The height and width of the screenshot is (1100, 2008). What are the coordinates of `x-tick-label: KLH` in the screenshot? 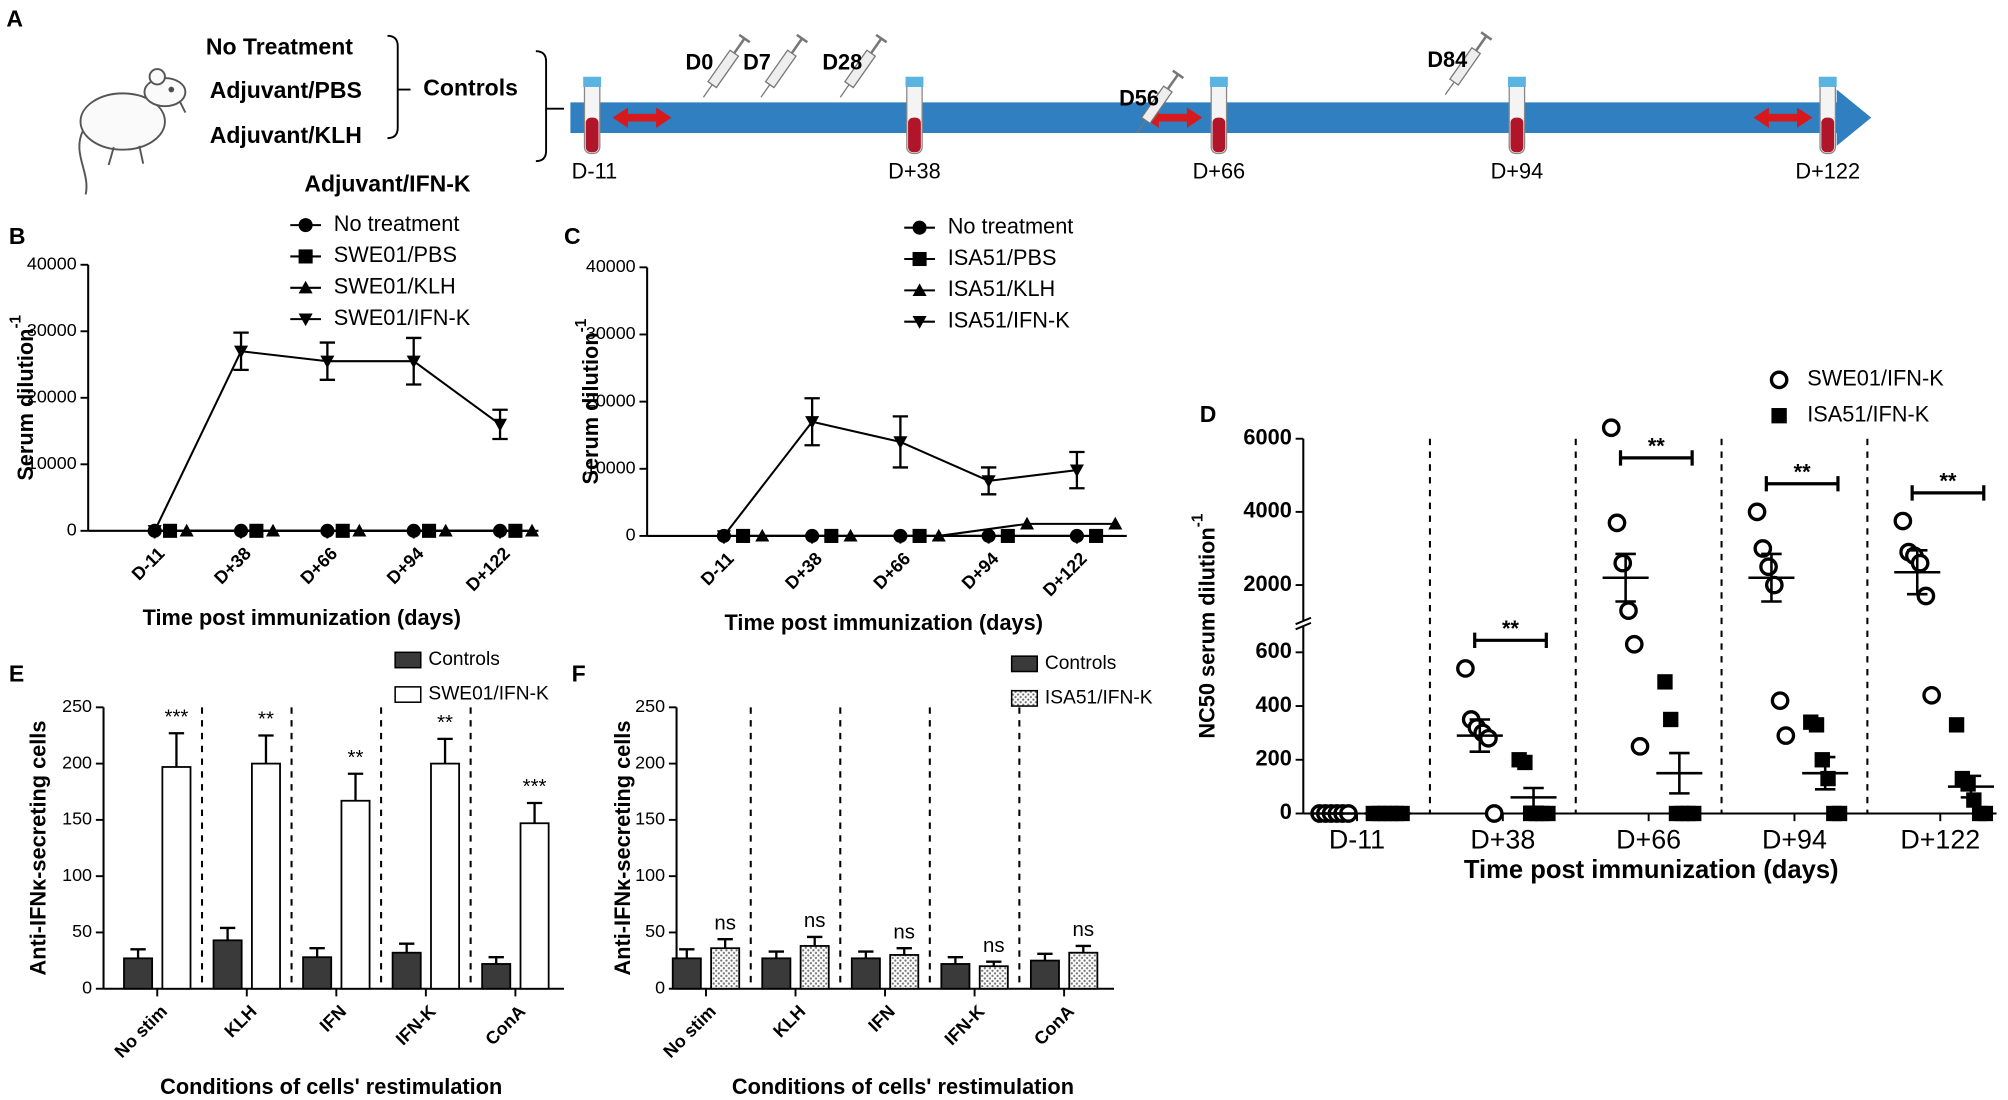 It's located at (789, 1021).